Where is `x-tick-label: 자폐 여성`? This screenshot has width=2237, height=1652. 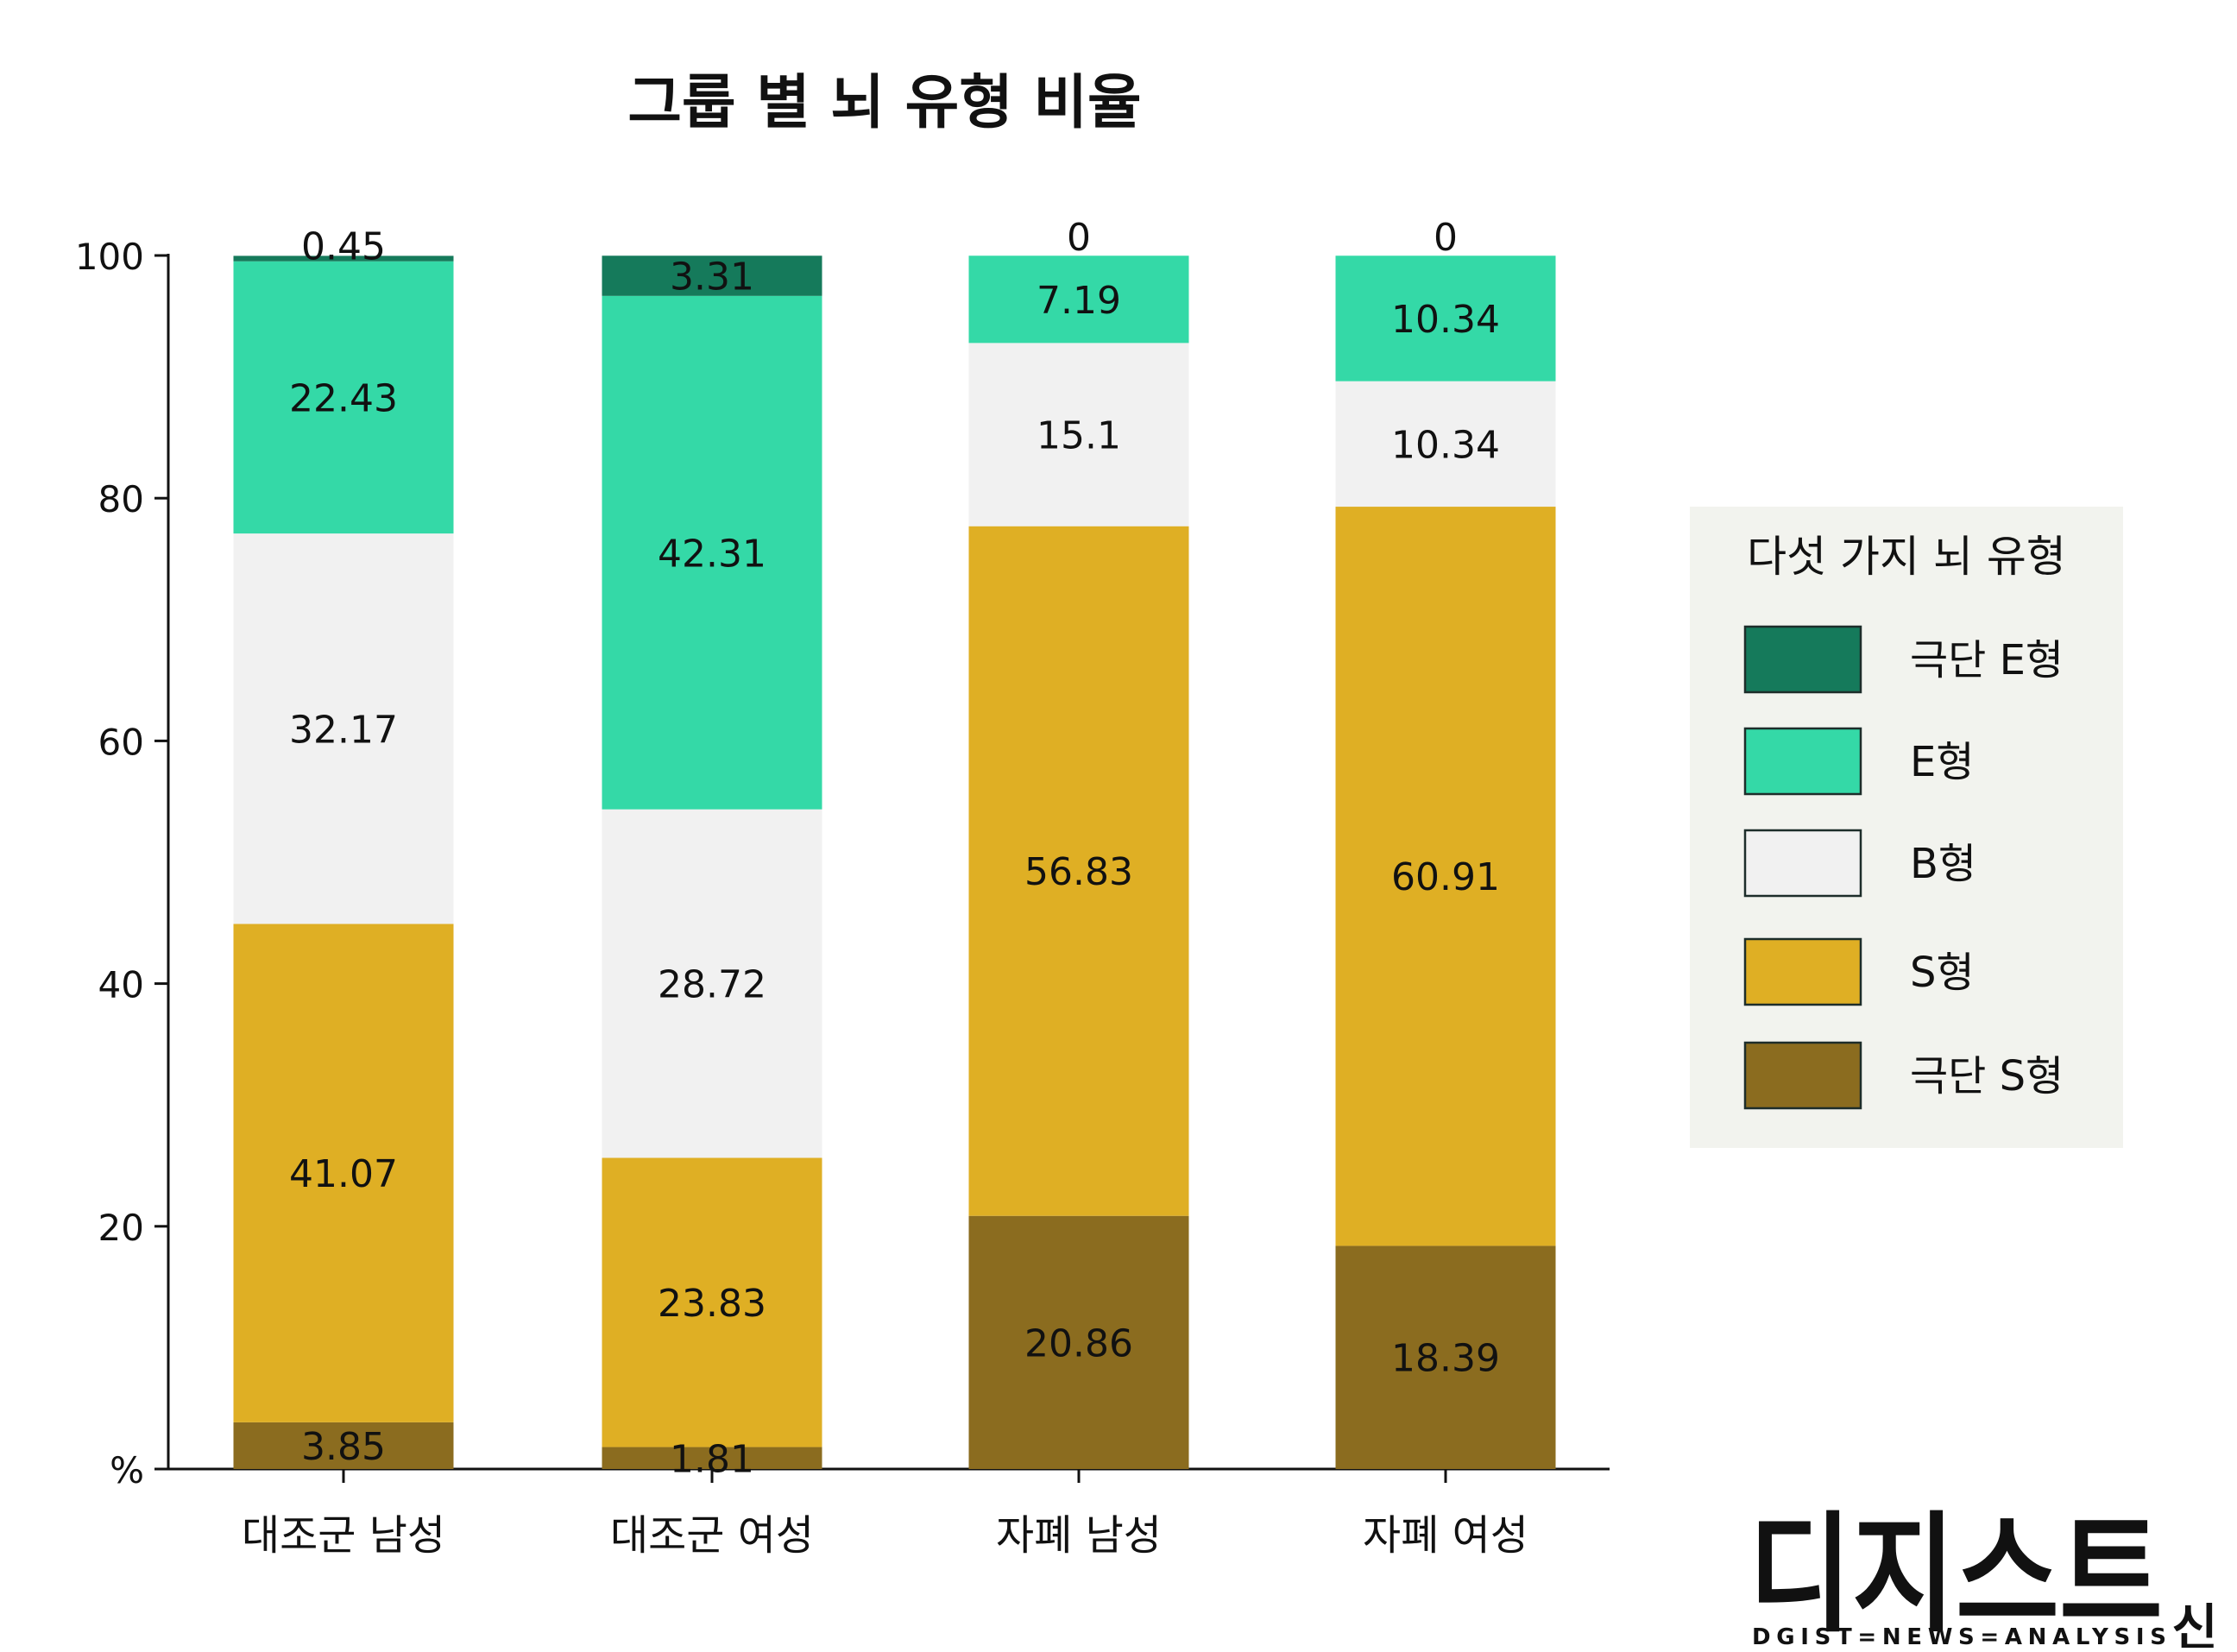 x-tick-label: 자폐 여성 is located at coordinates (1445, 1535).